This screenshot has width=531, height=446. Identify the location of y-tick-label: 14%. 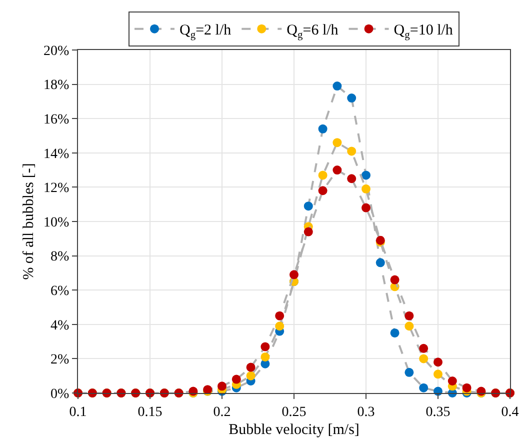
(57, 154).